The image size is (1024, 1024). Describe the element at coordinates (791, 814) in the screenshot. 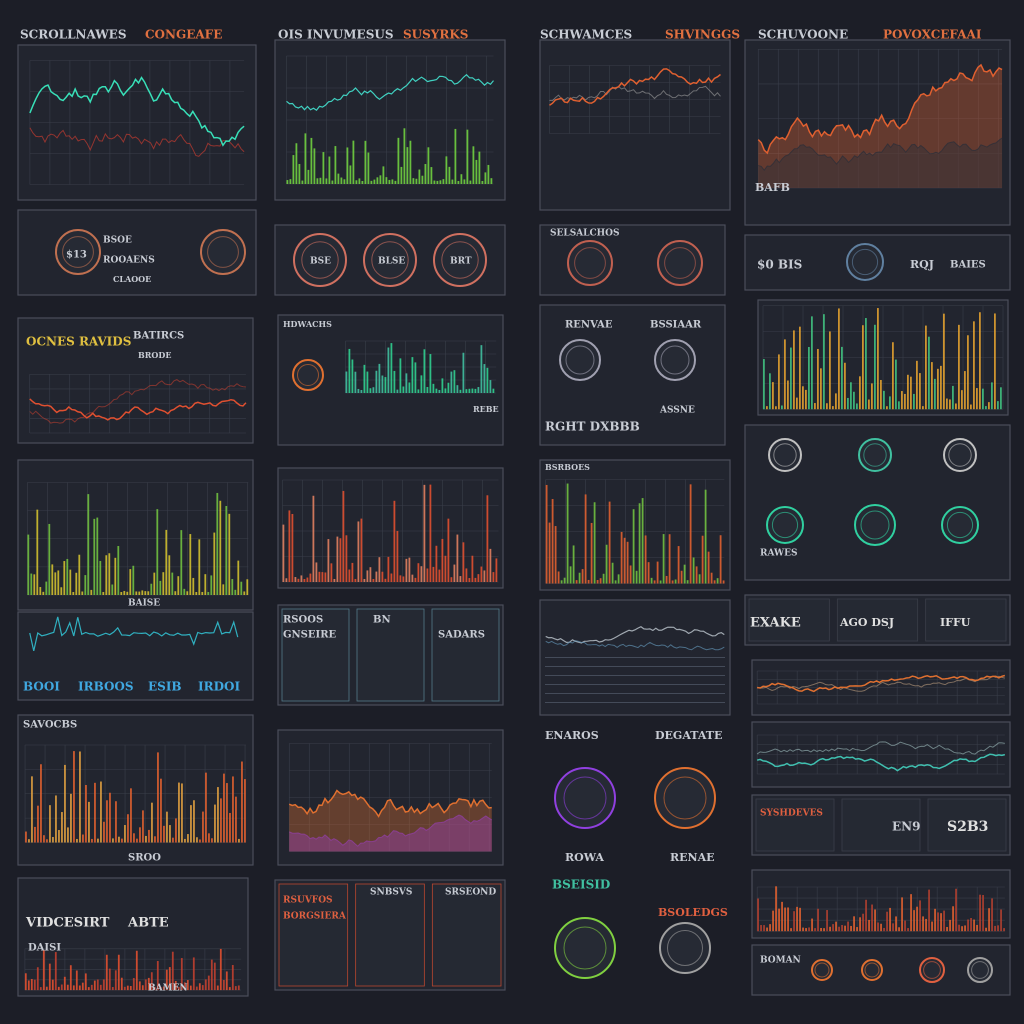

I see `panel-label: SYSHDEVES` at that location.